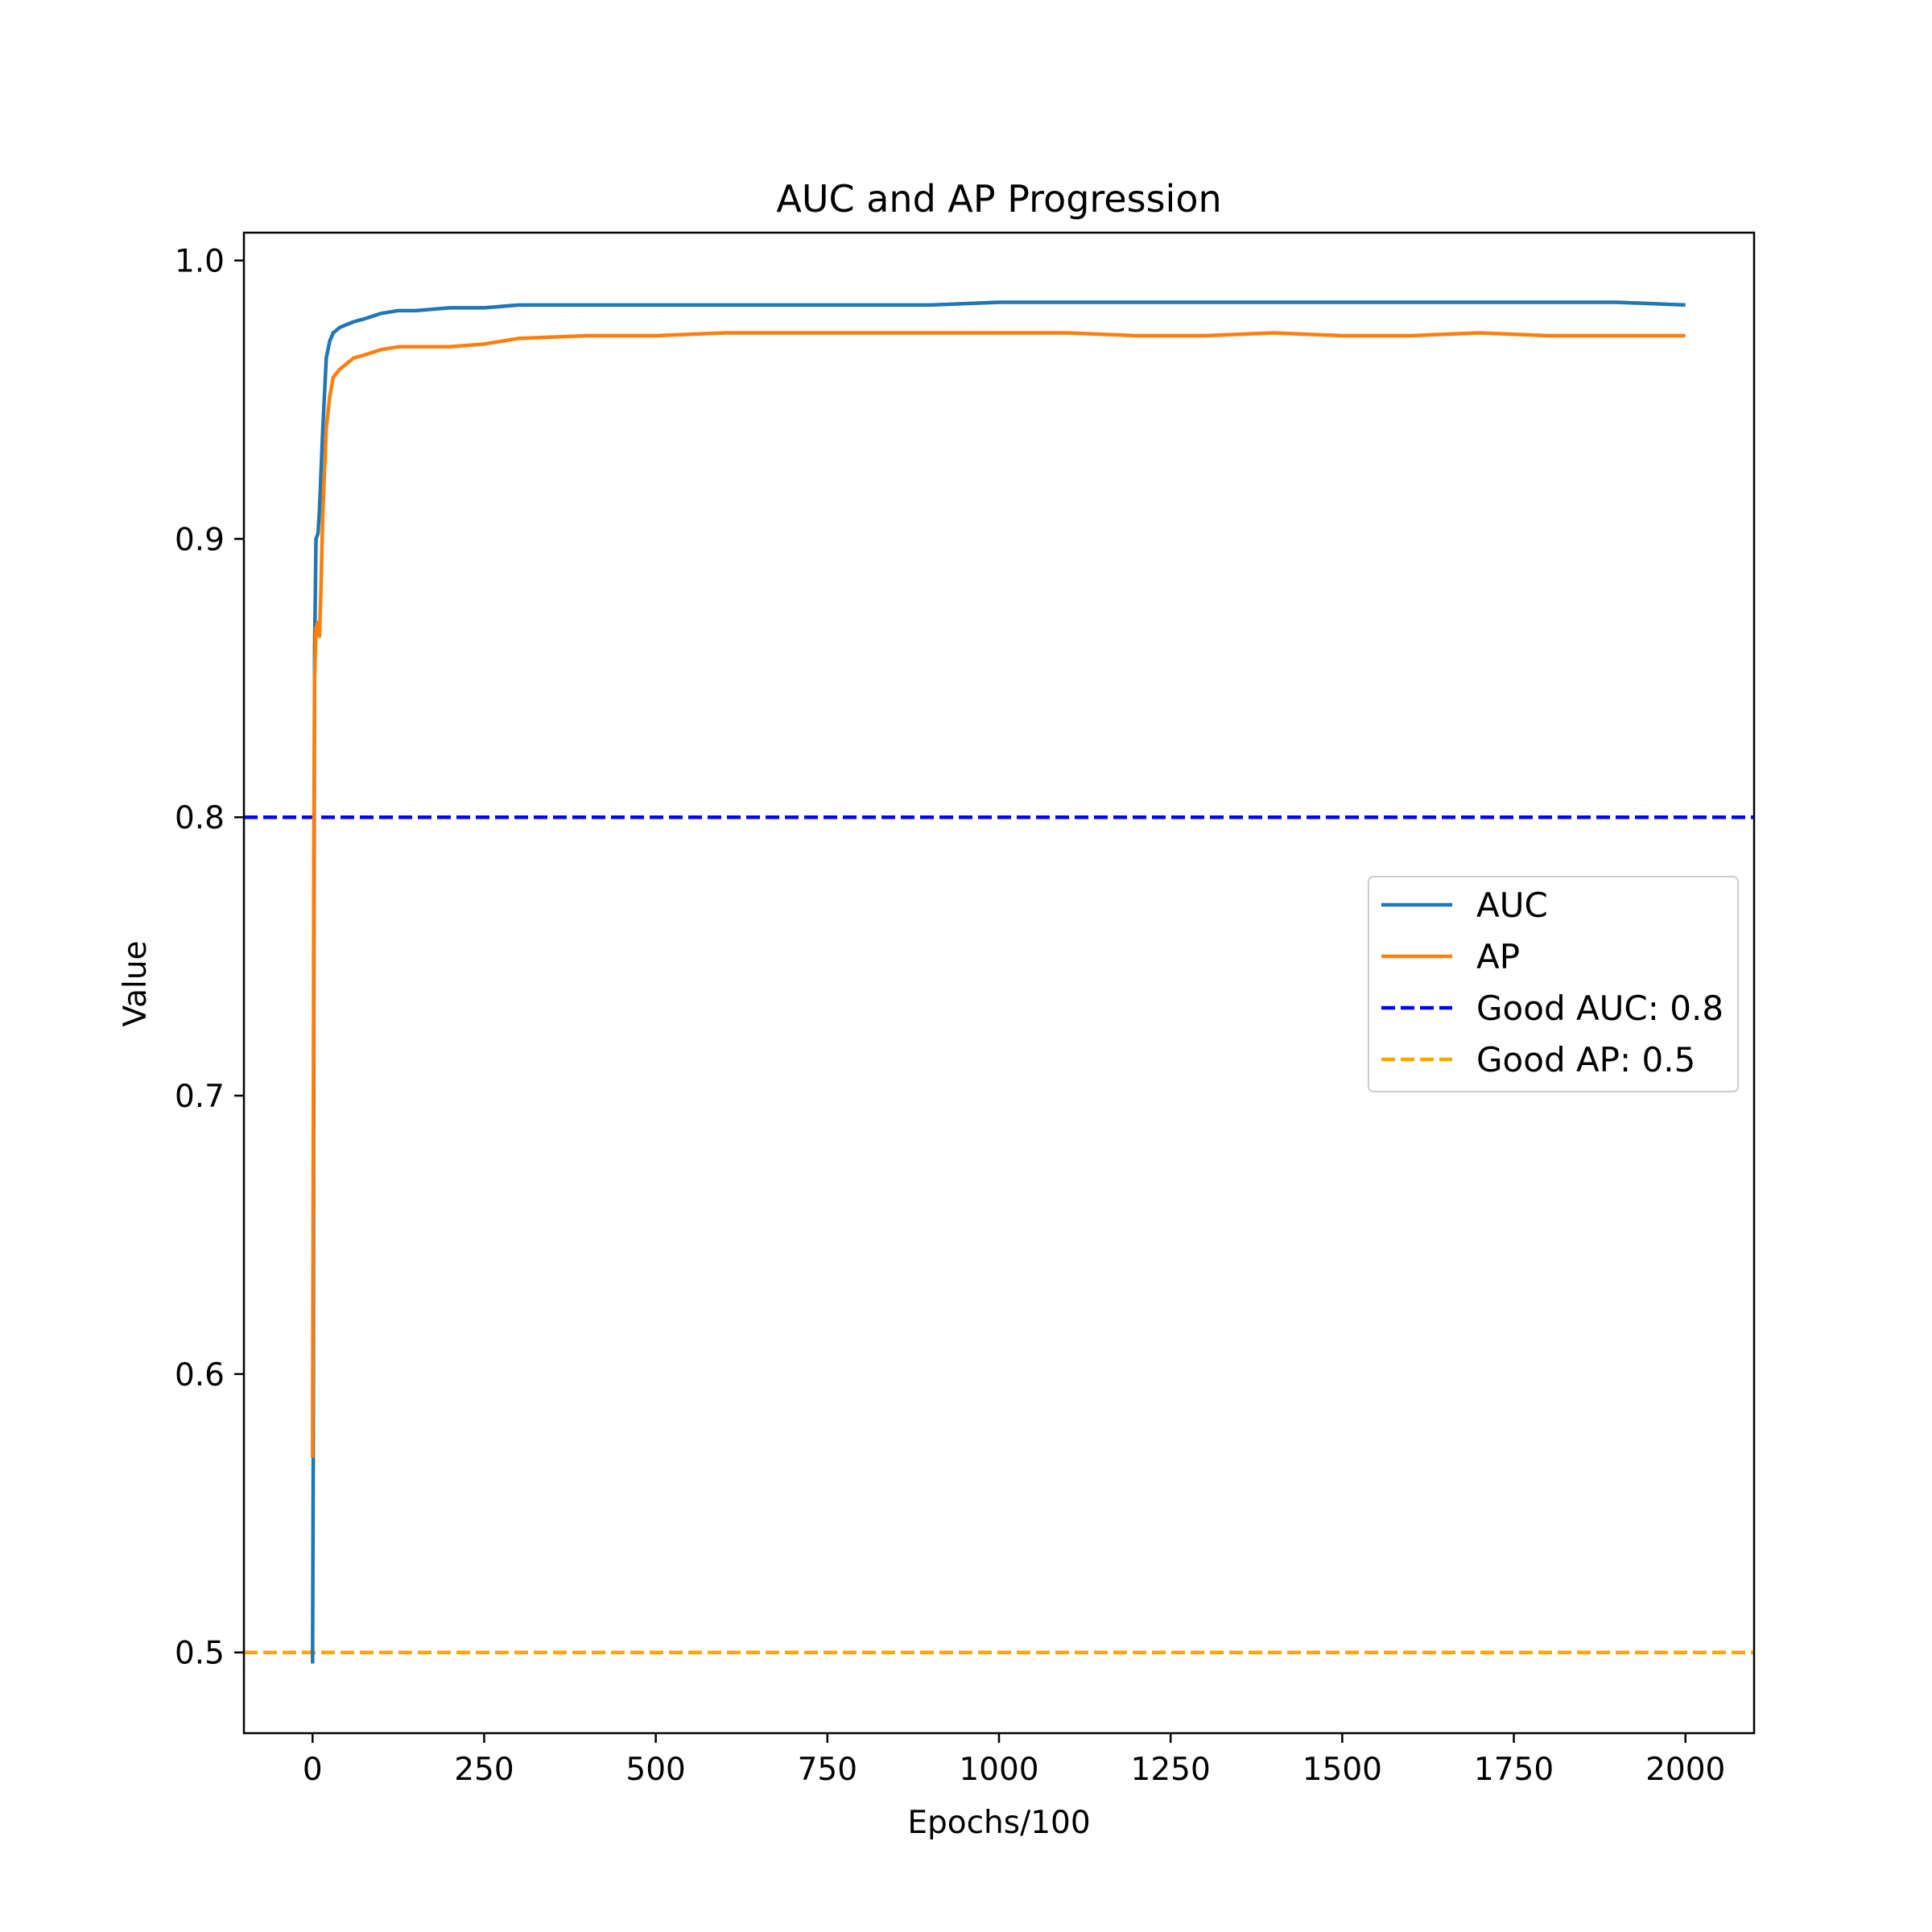 This screenshot has height=1932, width=1932. I want to click on legend-label: Good AUC: 0.8, so click(1600, 1008).